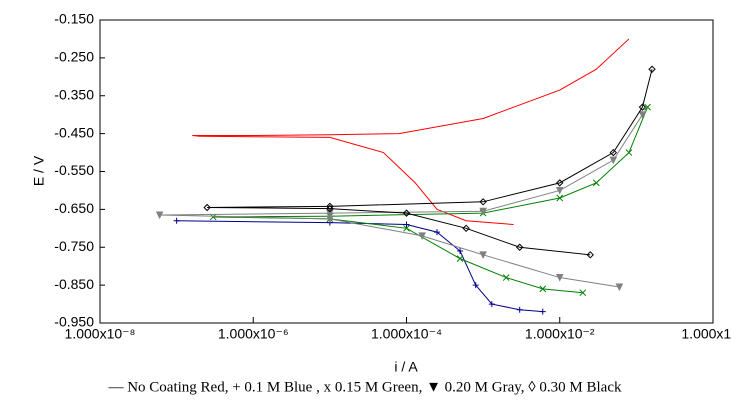  Describe the element at coordinates (74, 246) in the screenshot. I see `y-tick-label: -0.750` at that location.